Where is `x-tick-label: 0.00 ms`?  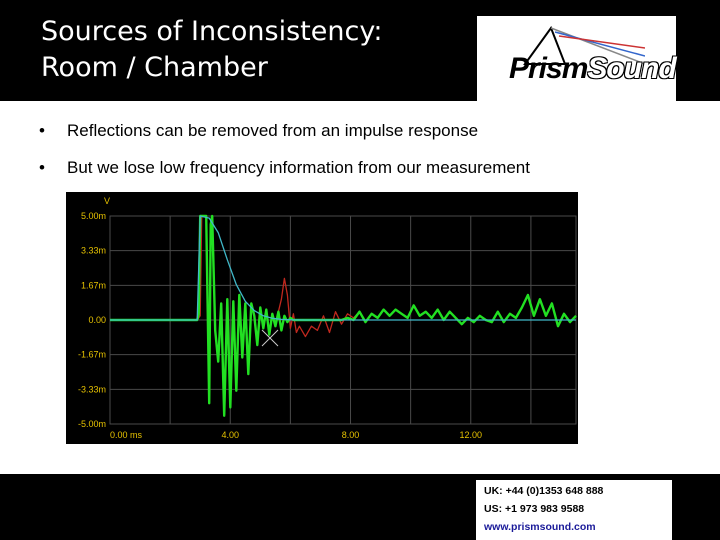 x-tick-label: 0.00 ms is located at coordinates (126, 435).